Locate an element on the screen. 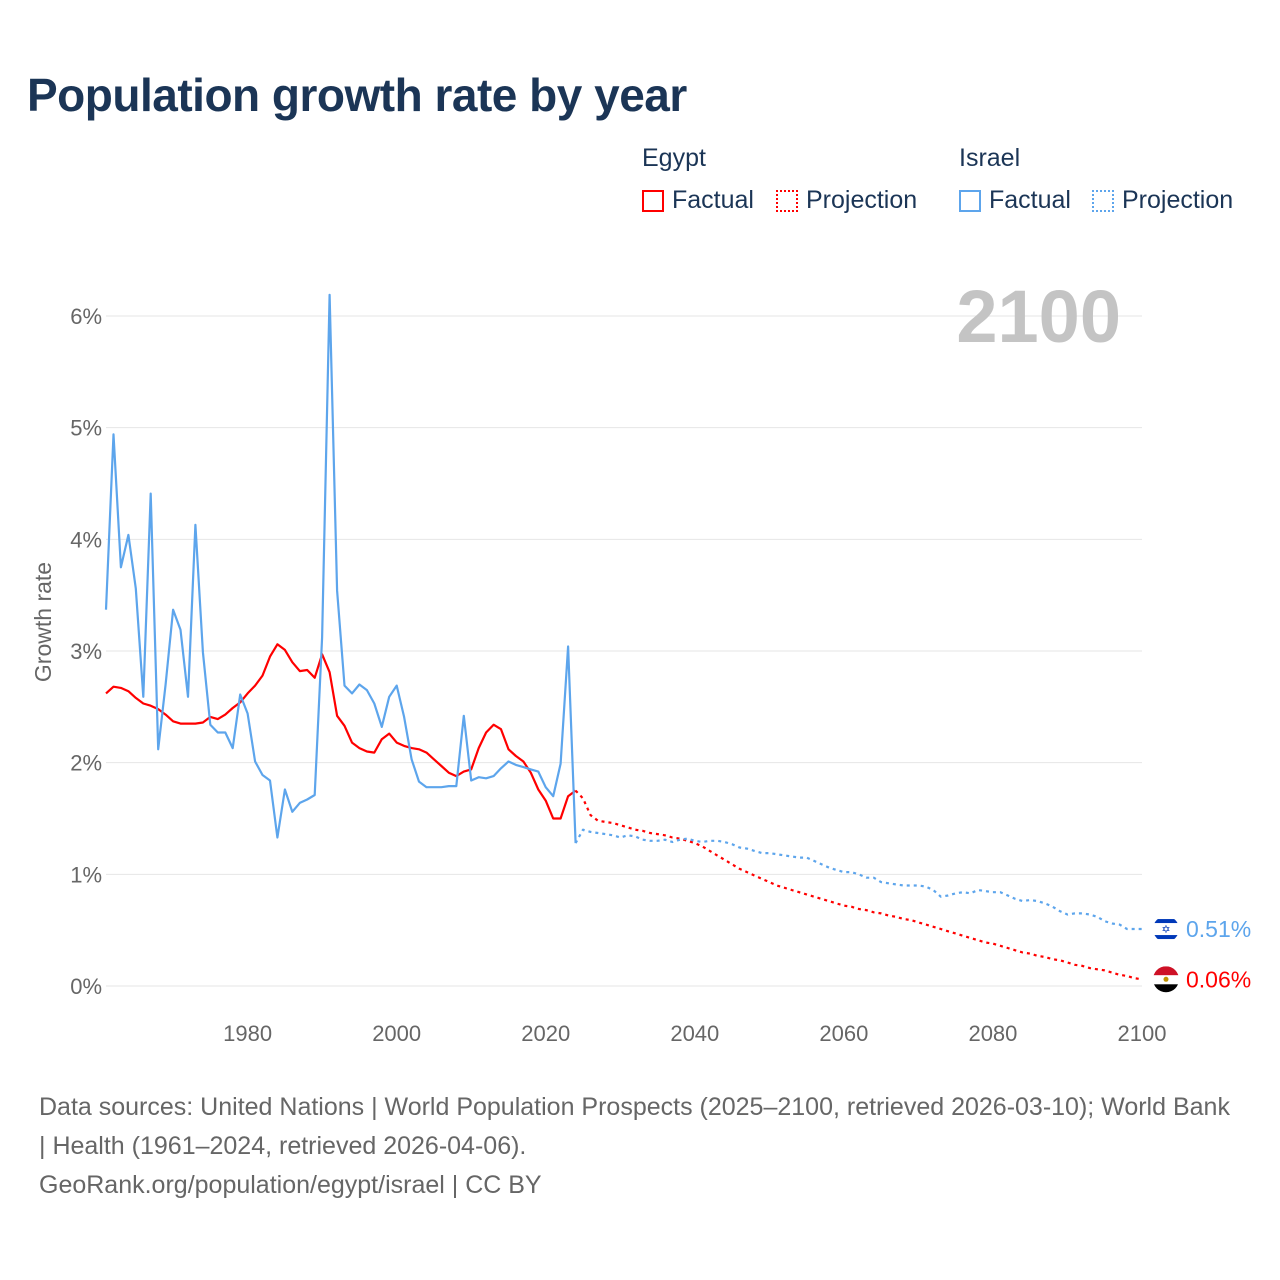 This screenshot has width=1280, height=1280. x-tick-label: 2100 is located at coordinates (1142, 1033).